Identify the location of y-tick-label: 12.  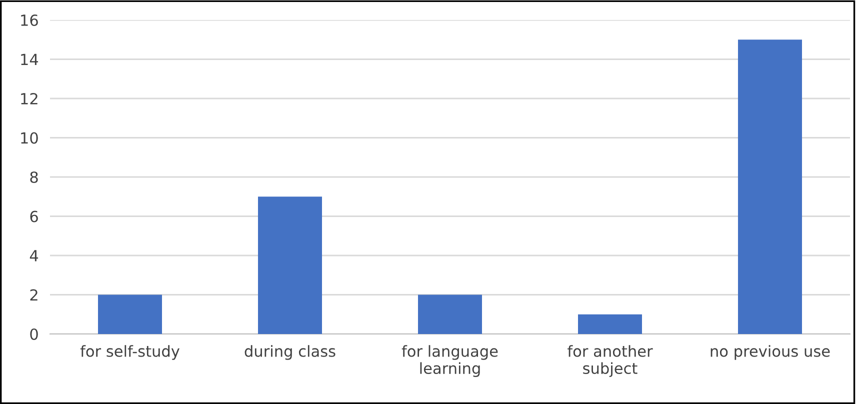
(29, 98).